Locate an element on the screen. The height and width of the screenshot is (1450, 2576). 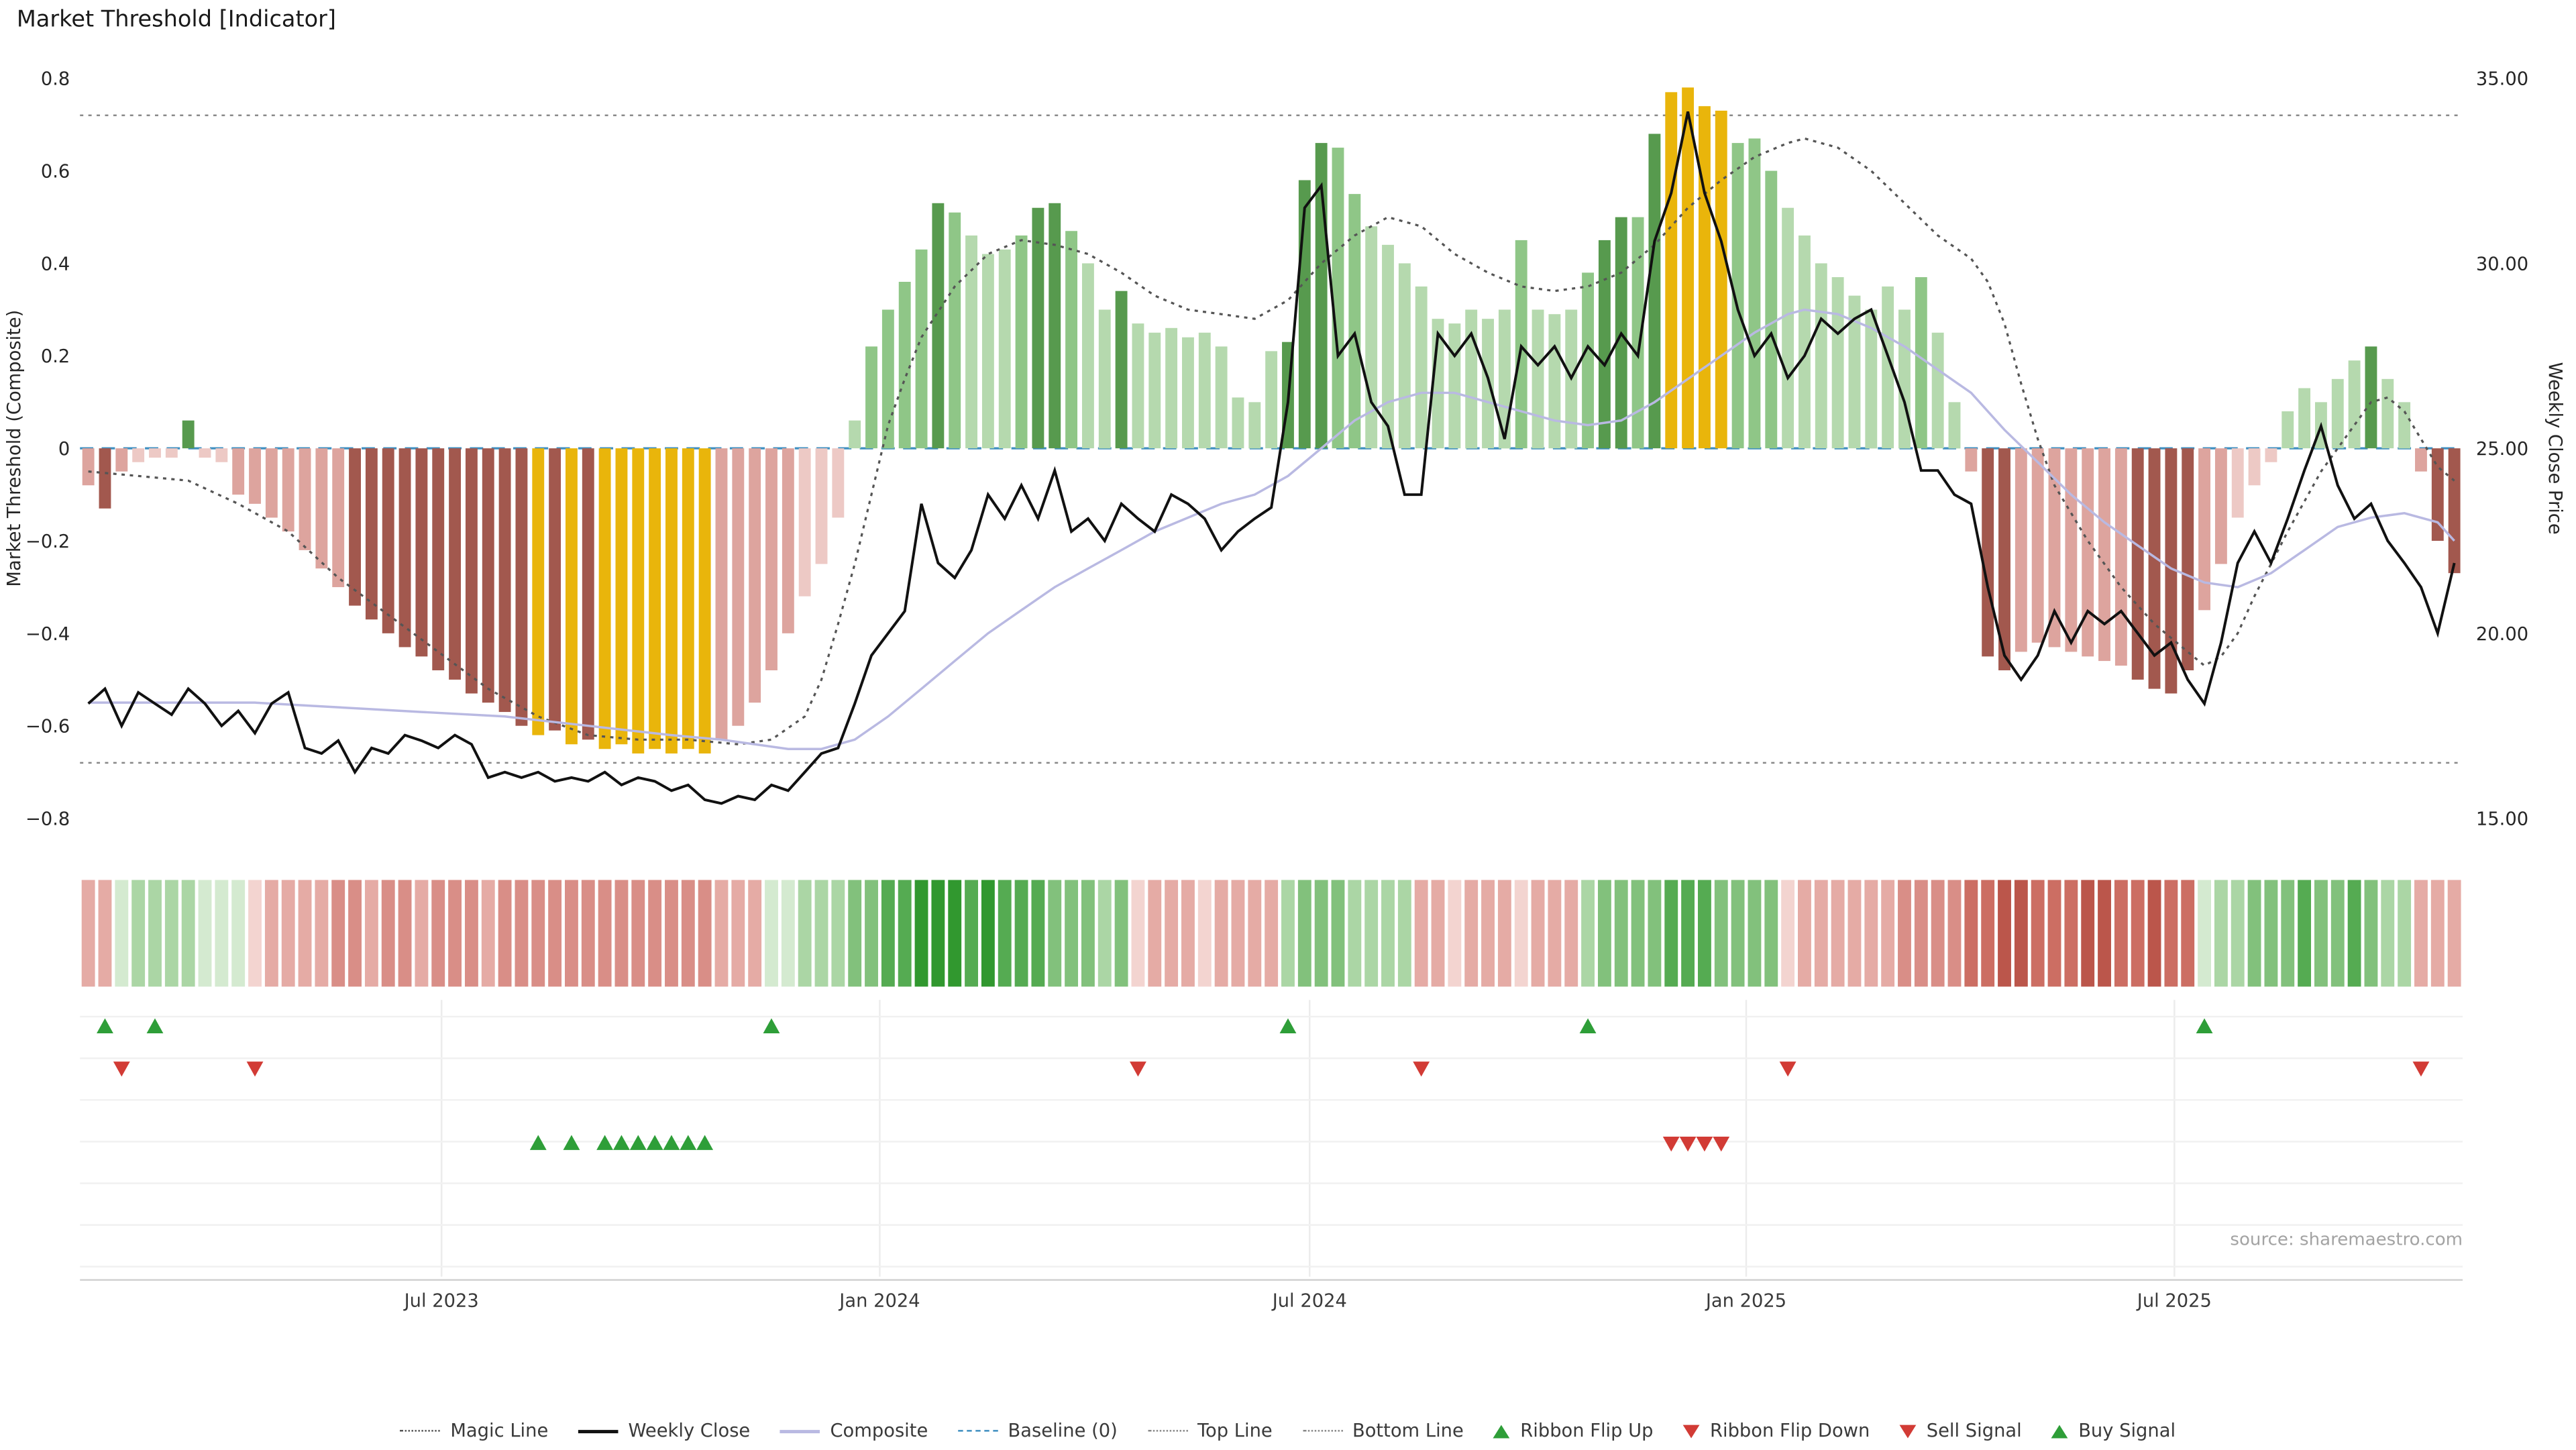
legend-item-buy-signal: Buy Signal is located at coordinates (2113, 1430).